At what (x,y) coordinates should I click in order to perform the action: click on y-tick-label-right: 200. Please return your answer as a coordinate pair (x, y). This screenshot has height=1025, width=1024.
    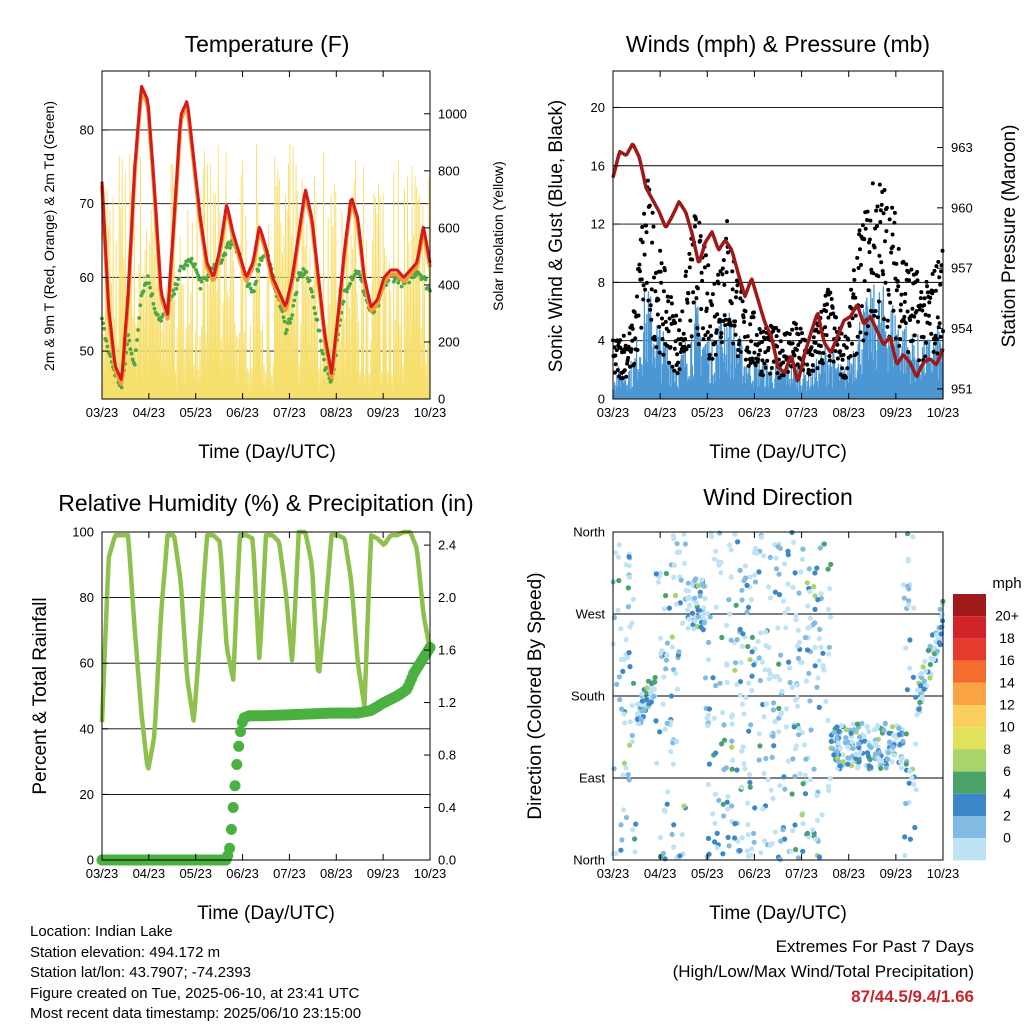
    Looking at the image, I should click on (449, 341).